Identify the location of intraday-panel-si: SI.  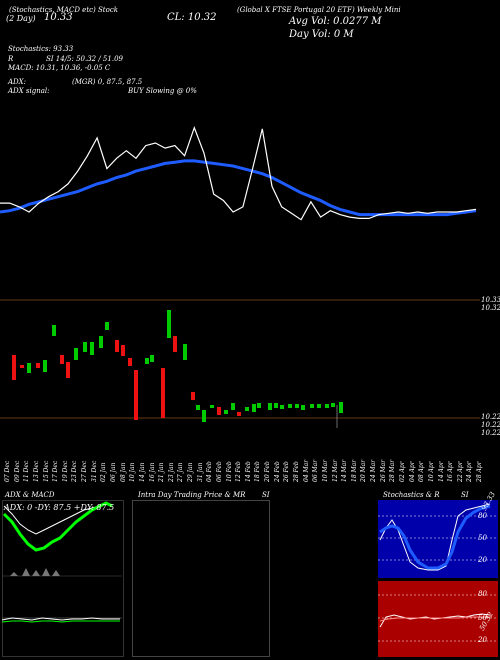
(266, 495).